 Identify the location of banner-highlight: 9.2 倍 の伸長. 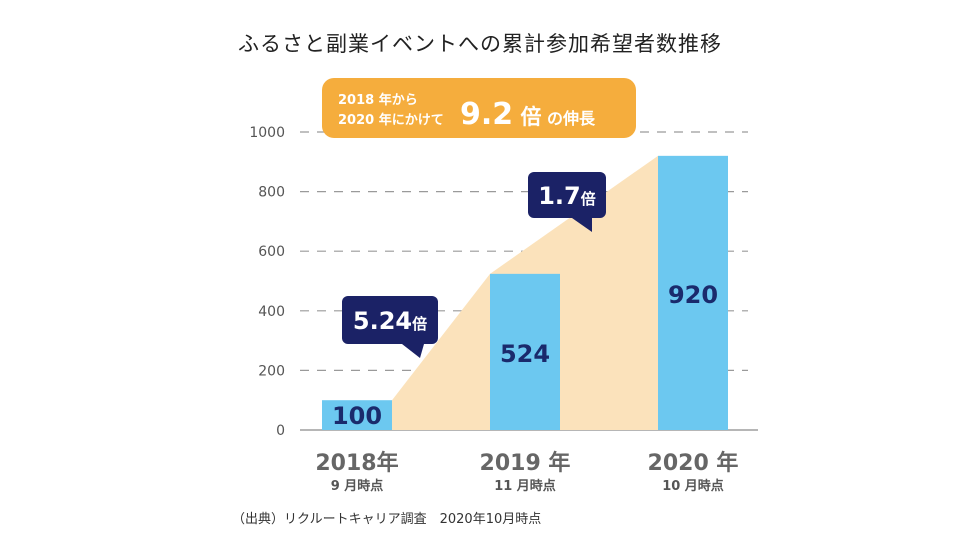
(528, 114).